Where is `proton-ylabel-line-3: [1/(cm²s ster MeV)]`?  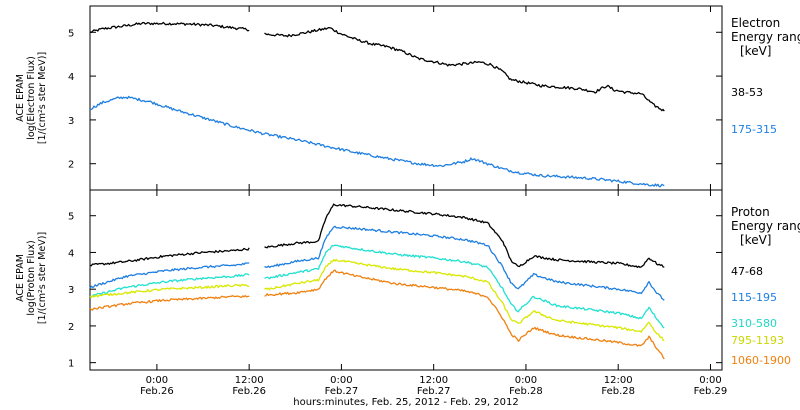
proton-ylabel-line-3: [1/(cm²s ster MeV)] is located at coordinates (42, 278).